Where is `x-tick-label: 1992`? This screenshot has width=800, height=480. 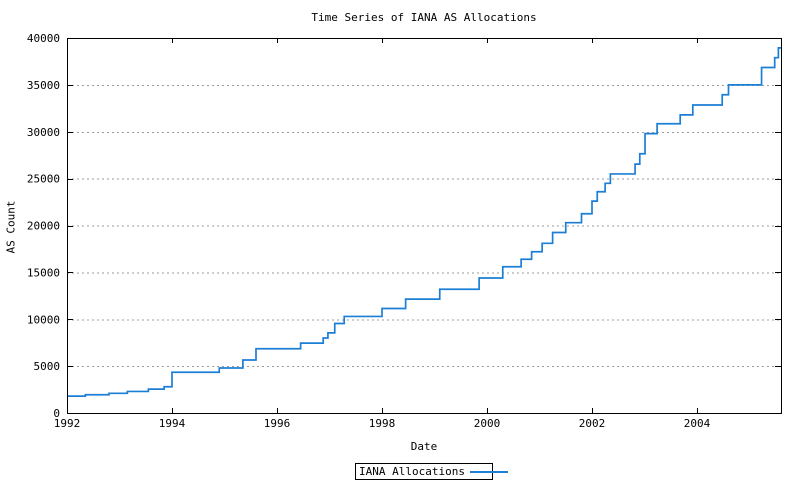 x-tick-label: 1992 is located at coordinates (67, 423).